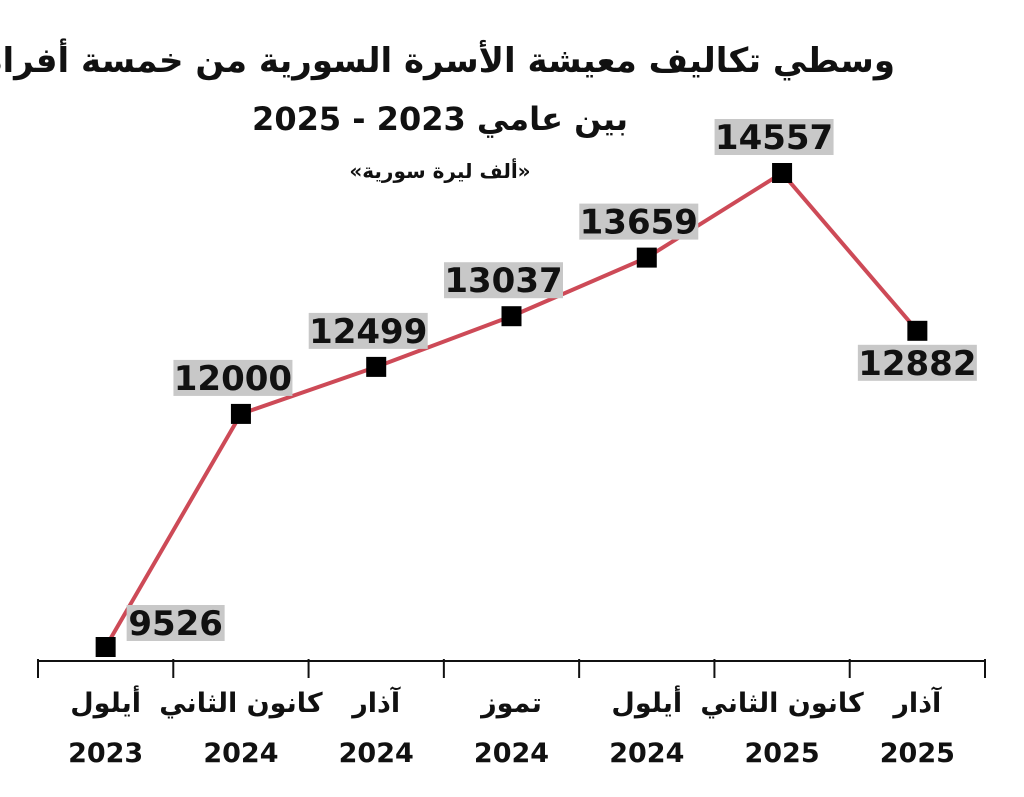  What do you see at coordinates (510, 703) in the screenshot?
I see `x-tick-label-month: تموز` at bounding box center [510, 703].